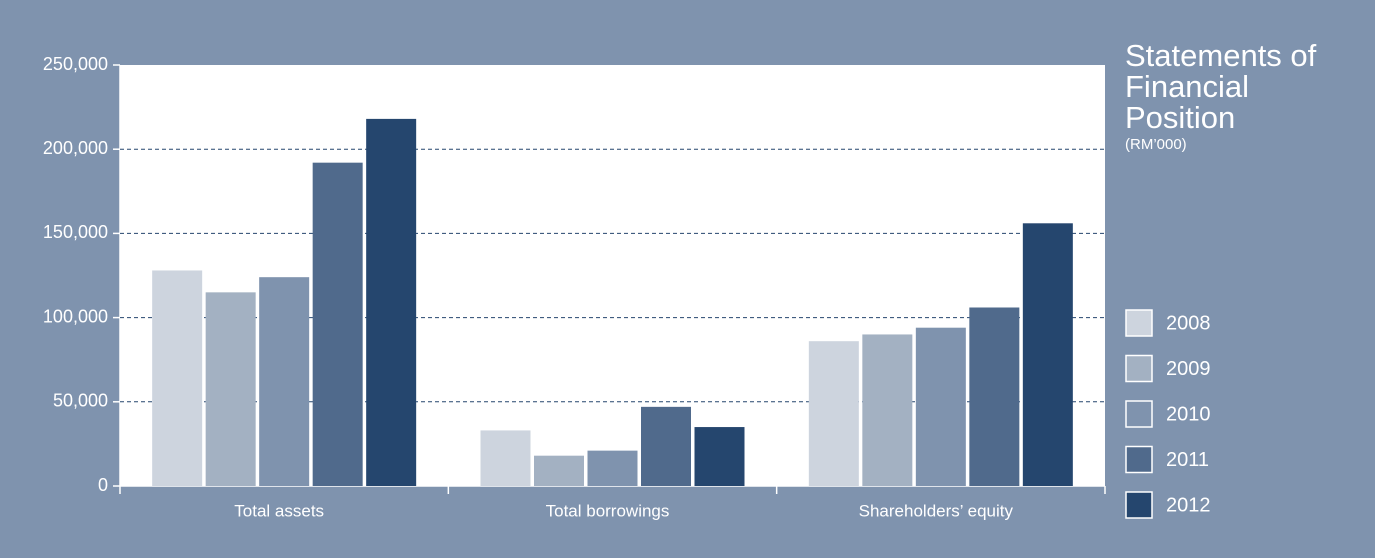 This screenshot has height=558, width=1375. What do you see at coordinates (1188, 323) in the screenshot?
I see `legend-label: 2008` at bounding box center [1188, 323].